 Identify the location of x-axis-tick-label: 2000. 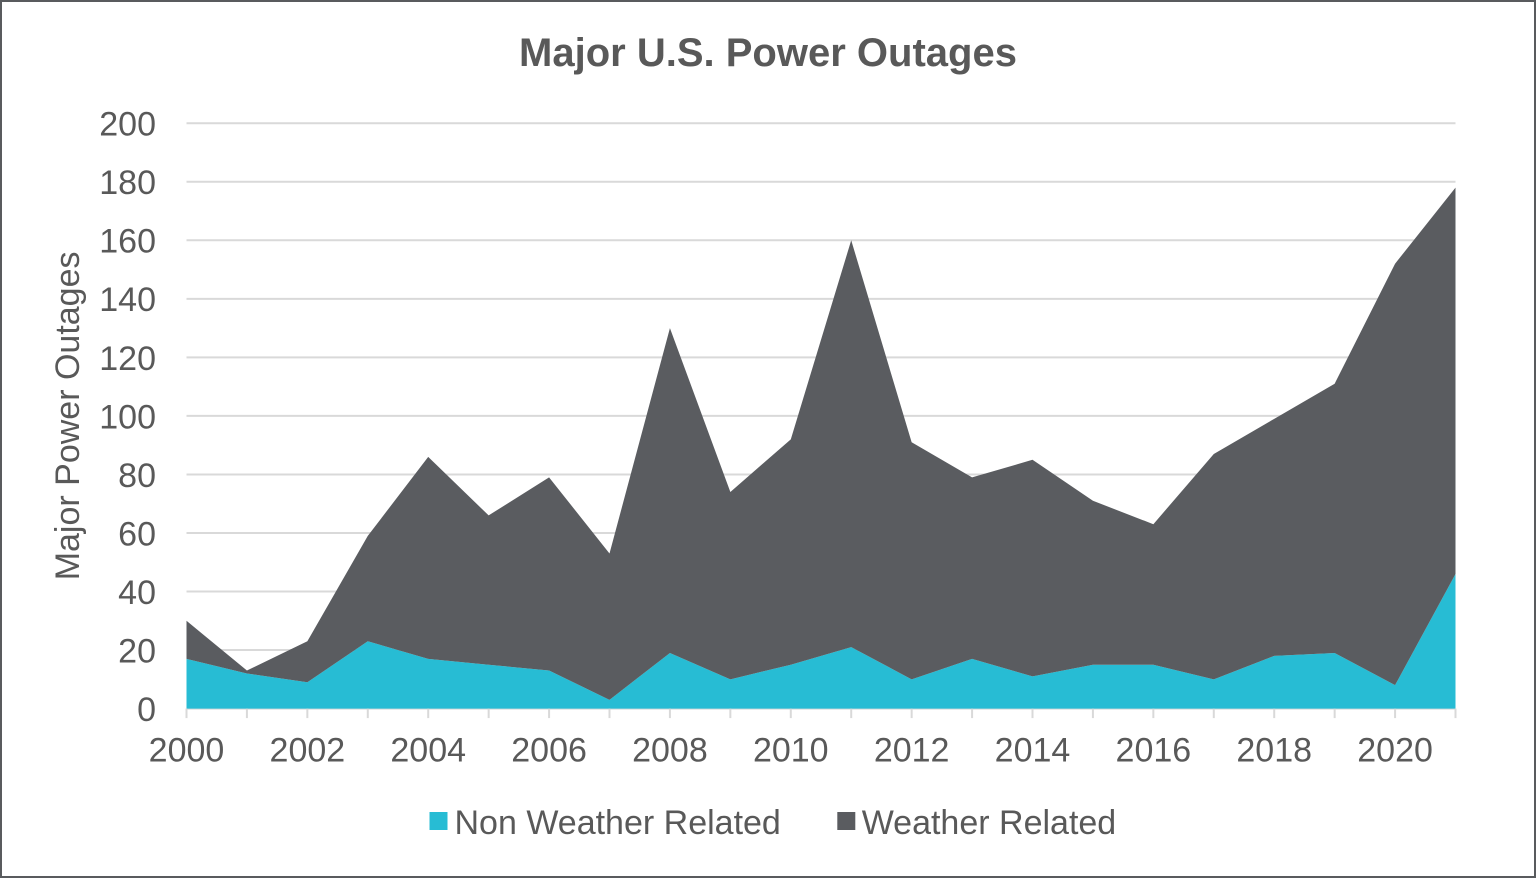
(187, 751).